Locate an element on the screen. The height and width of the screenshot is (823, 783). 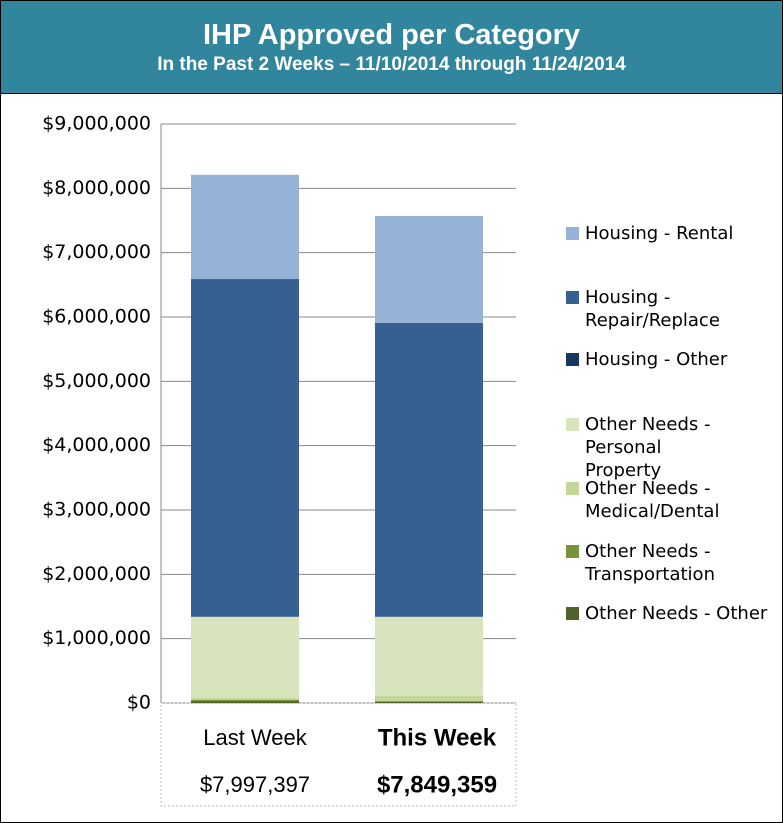
label-box is located at coordinates (338, 754).